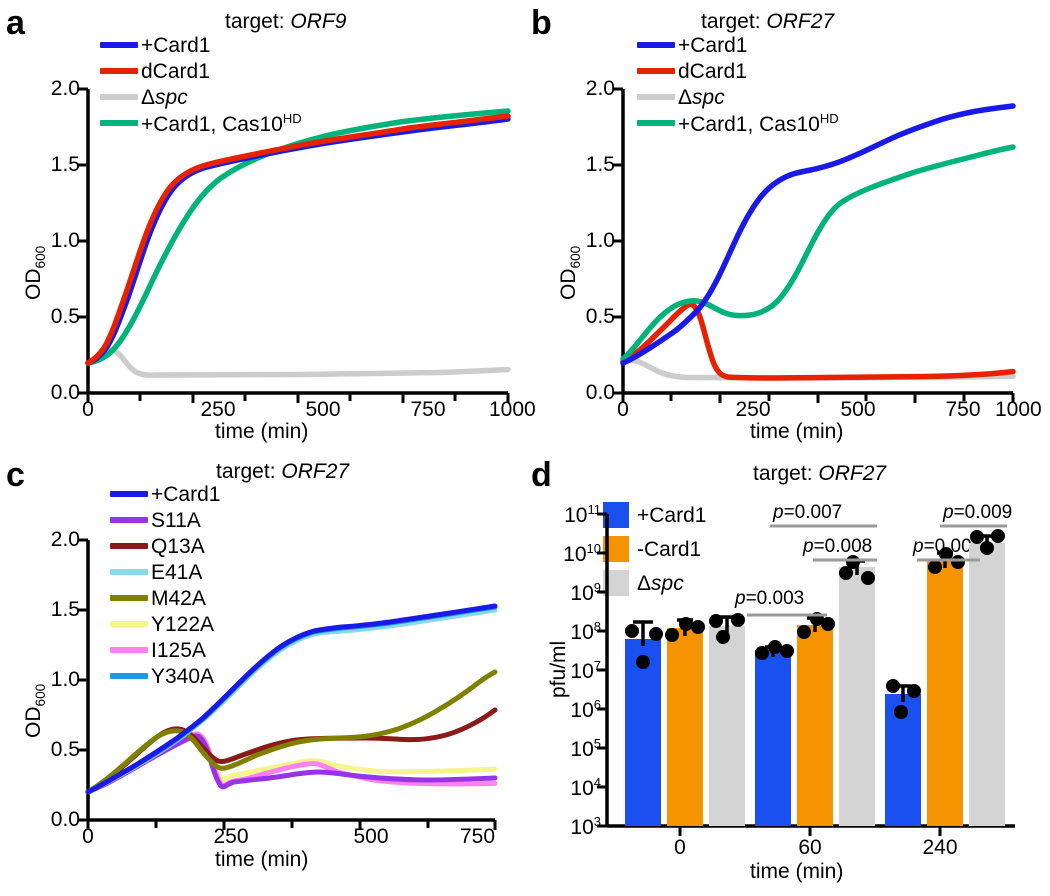 The width and height of the screenshot is (1050, 896). I want to click on legend-item-y122a: Y122A, so click(165, 624).